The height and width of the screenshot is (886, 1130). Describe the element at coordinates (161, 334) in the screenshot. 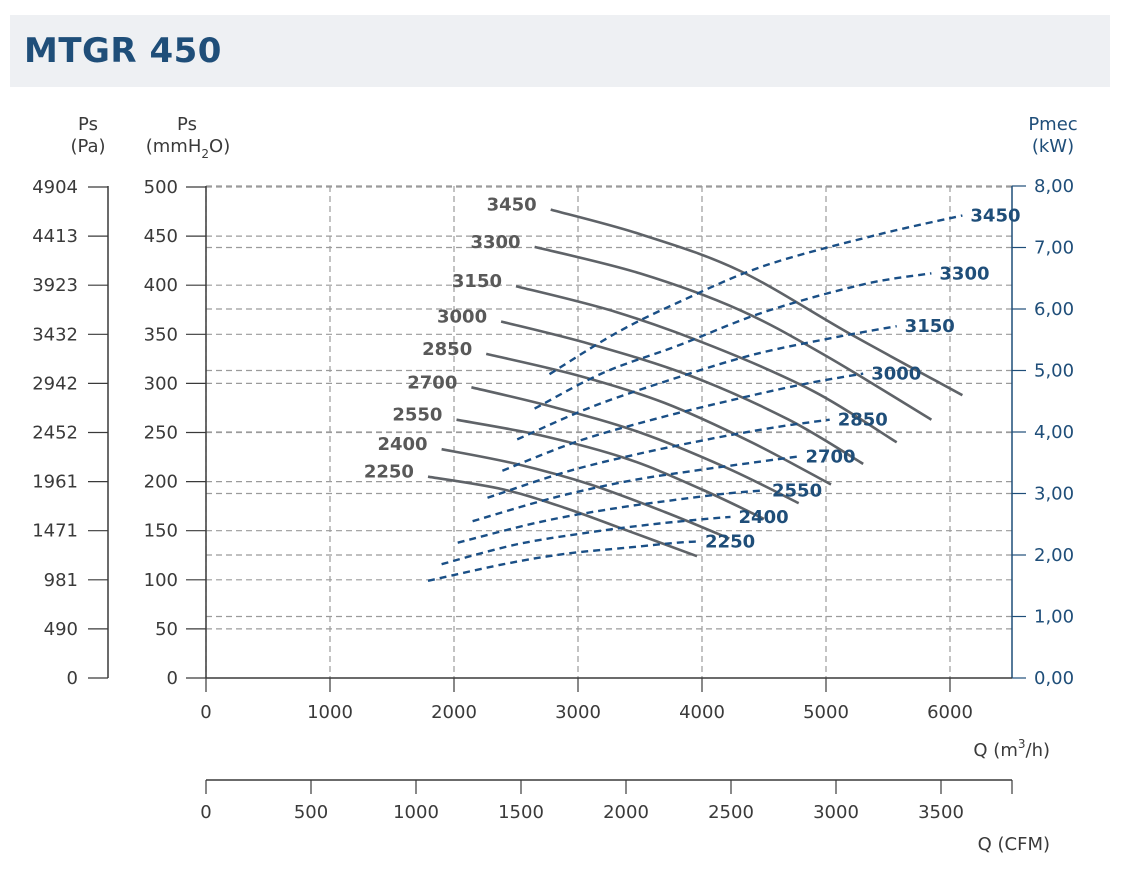

I see `mmh2o-tick-label: 350` at that location.